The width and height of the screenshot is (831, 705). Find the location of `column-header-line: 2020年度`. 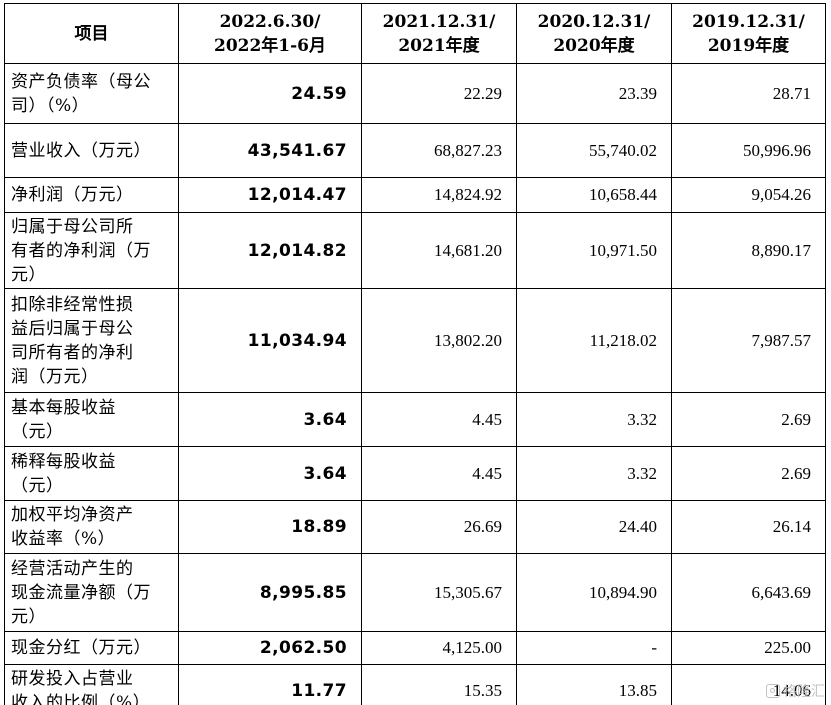

column-header-line: 2020年度 is located at coordinates (594, 45).